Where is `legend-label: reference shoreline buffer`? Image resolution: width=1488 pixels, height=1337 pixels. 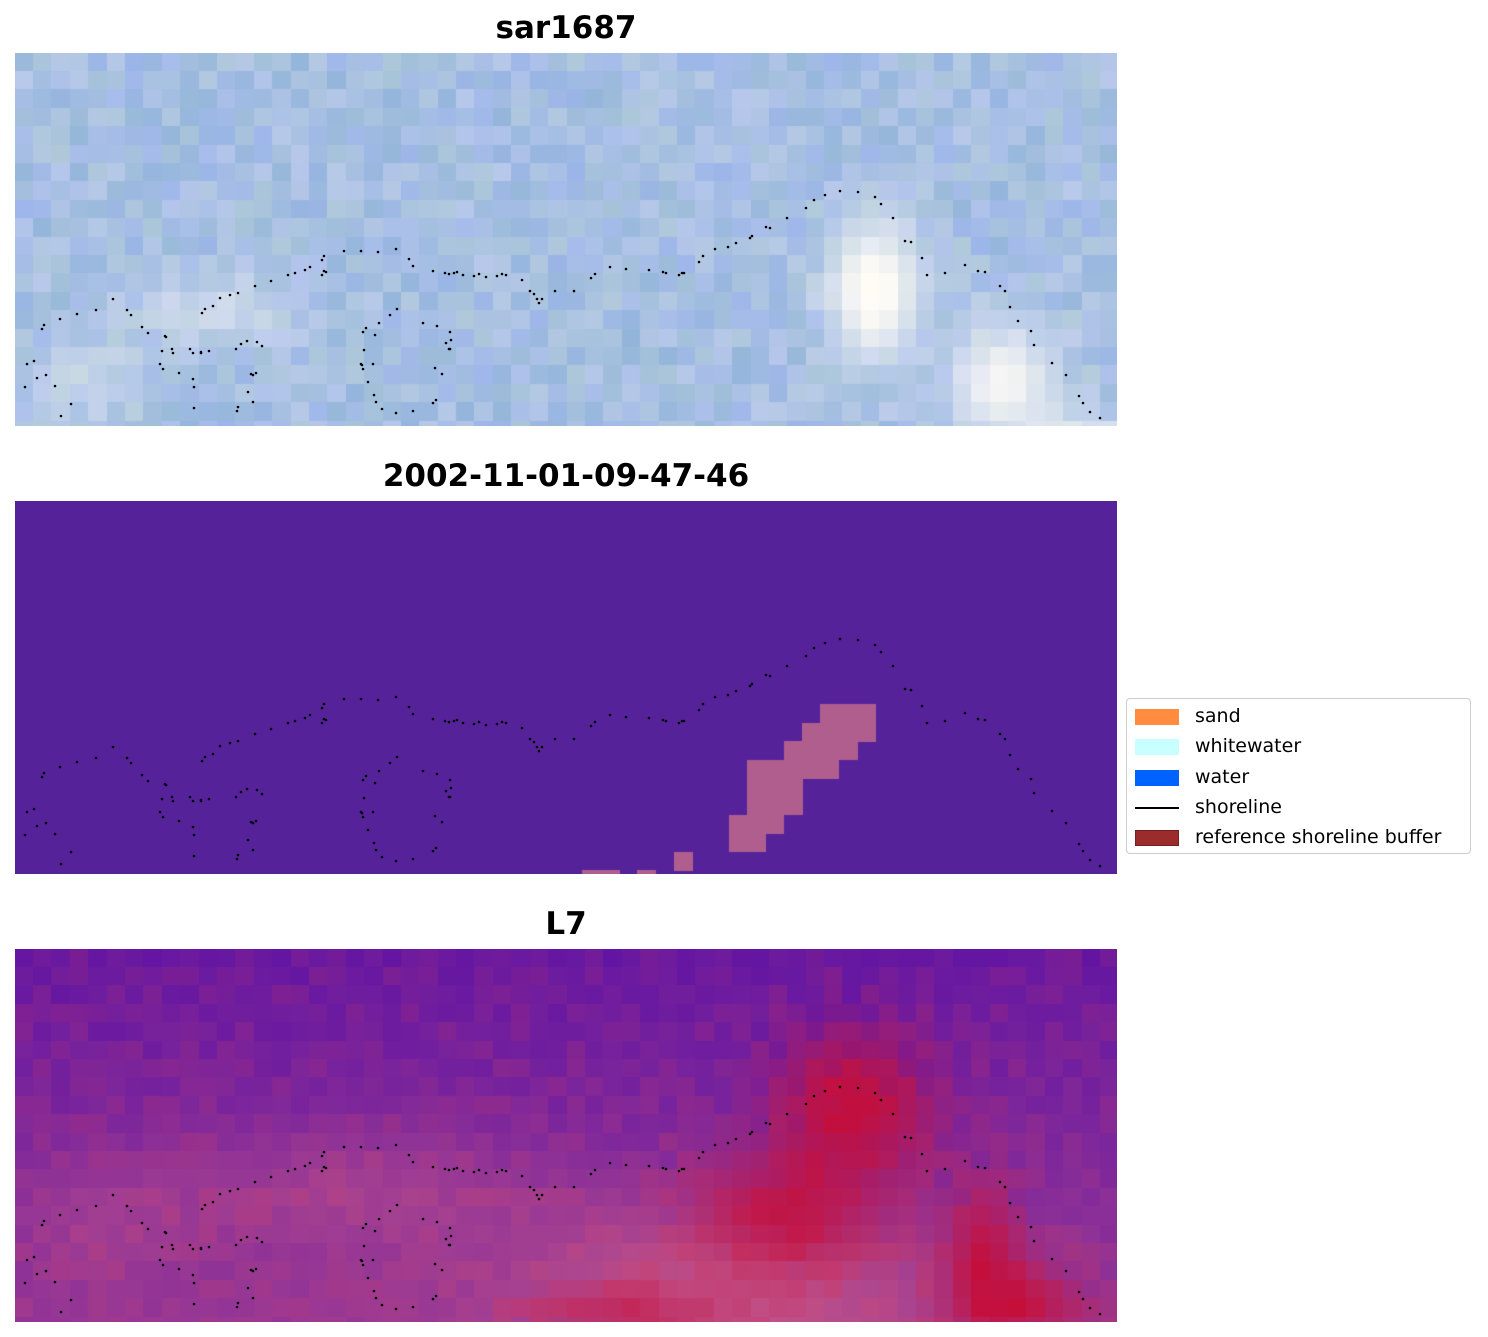
legend-label: reference shoreline buffer is located at coordinates (1318, 837).